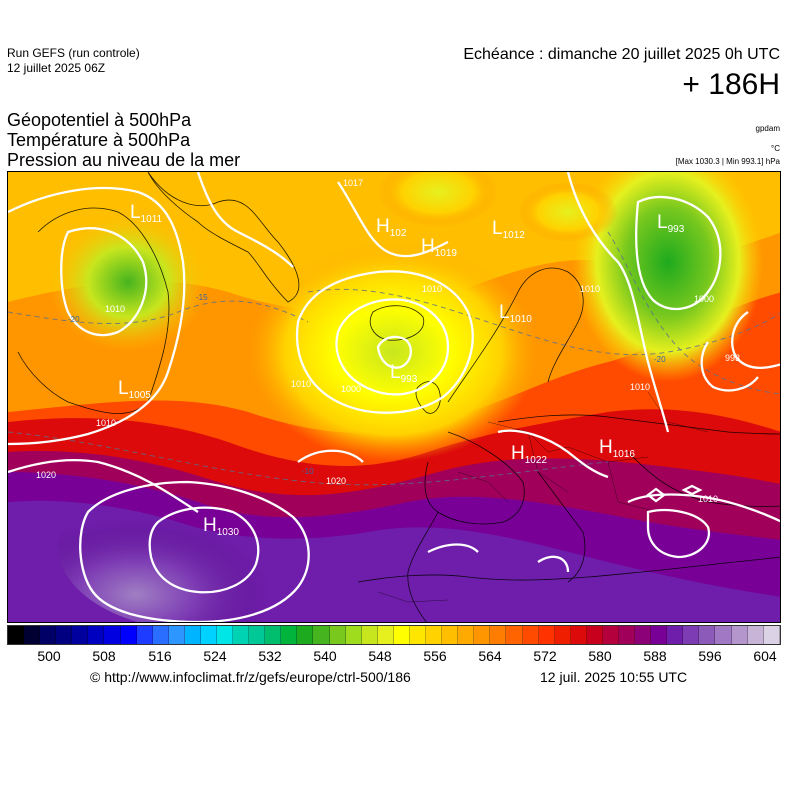  I want to click on pressure-center-value: 1011, so click(152, 219).